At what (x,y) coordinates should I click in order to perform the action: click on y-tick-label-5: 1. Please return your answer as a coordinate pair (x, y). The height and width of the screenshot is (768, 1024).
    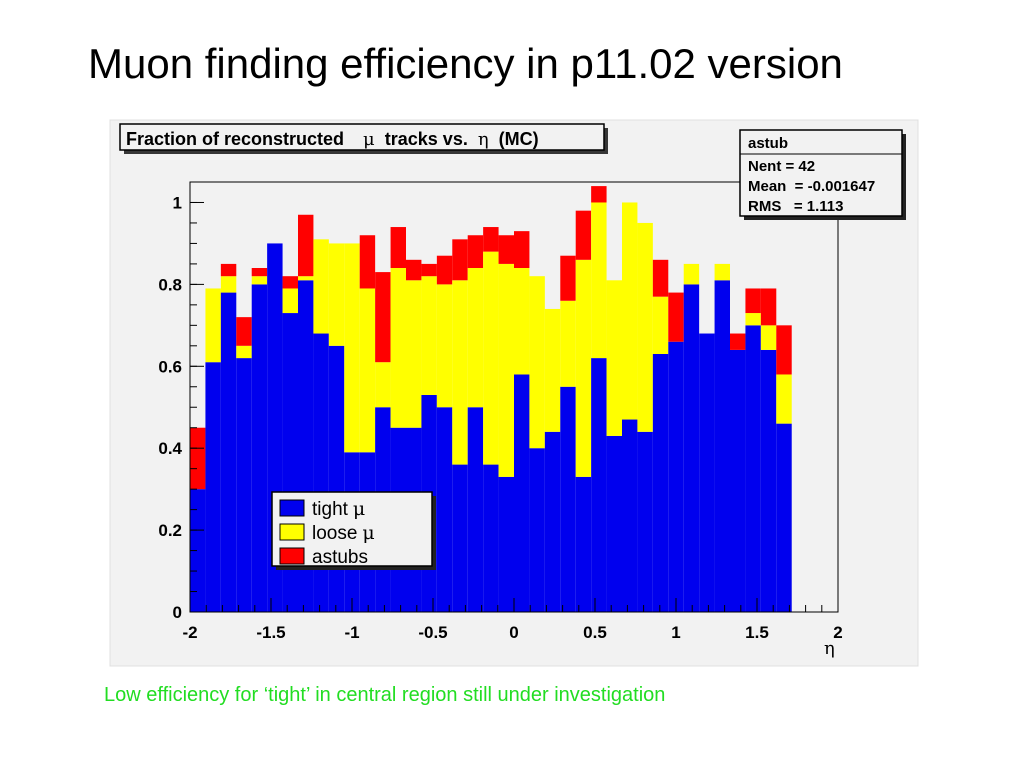
    Looking at the image, I should click on (177, 202).